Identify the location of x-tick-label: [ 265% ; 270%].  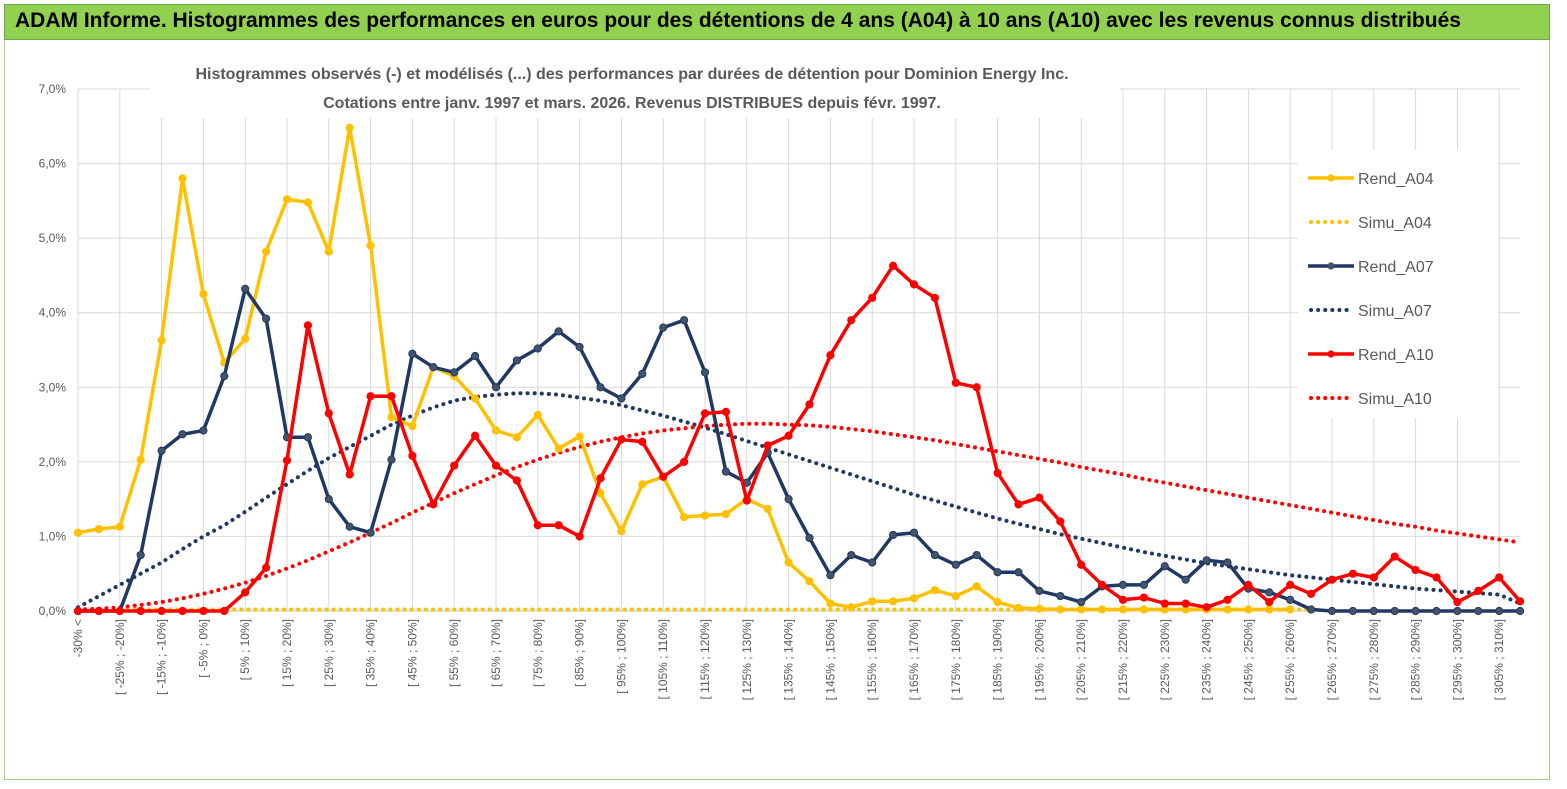
(1332, 659).